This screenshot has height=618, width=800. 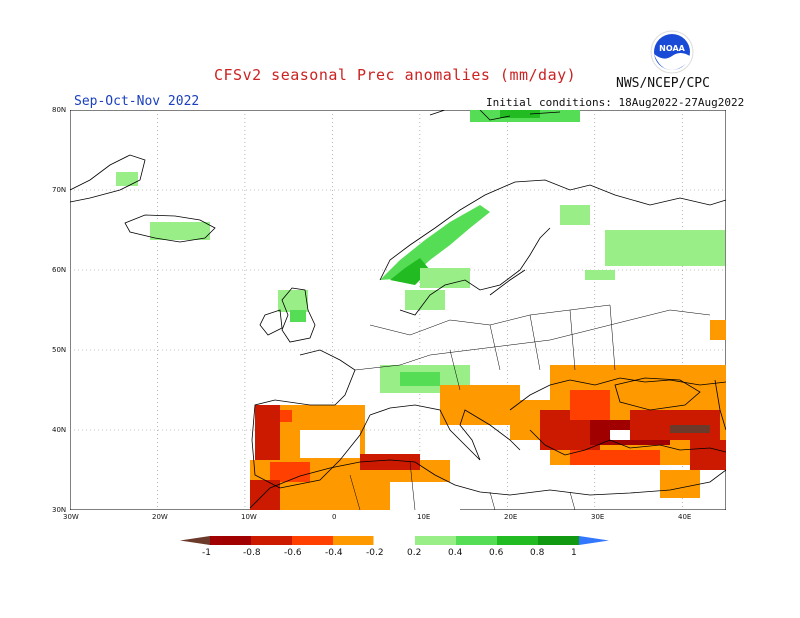 What do you see at coordinates (249, 517) in the screenshot?
I see `lon-label: 10W` at bounding box center [249, 517].